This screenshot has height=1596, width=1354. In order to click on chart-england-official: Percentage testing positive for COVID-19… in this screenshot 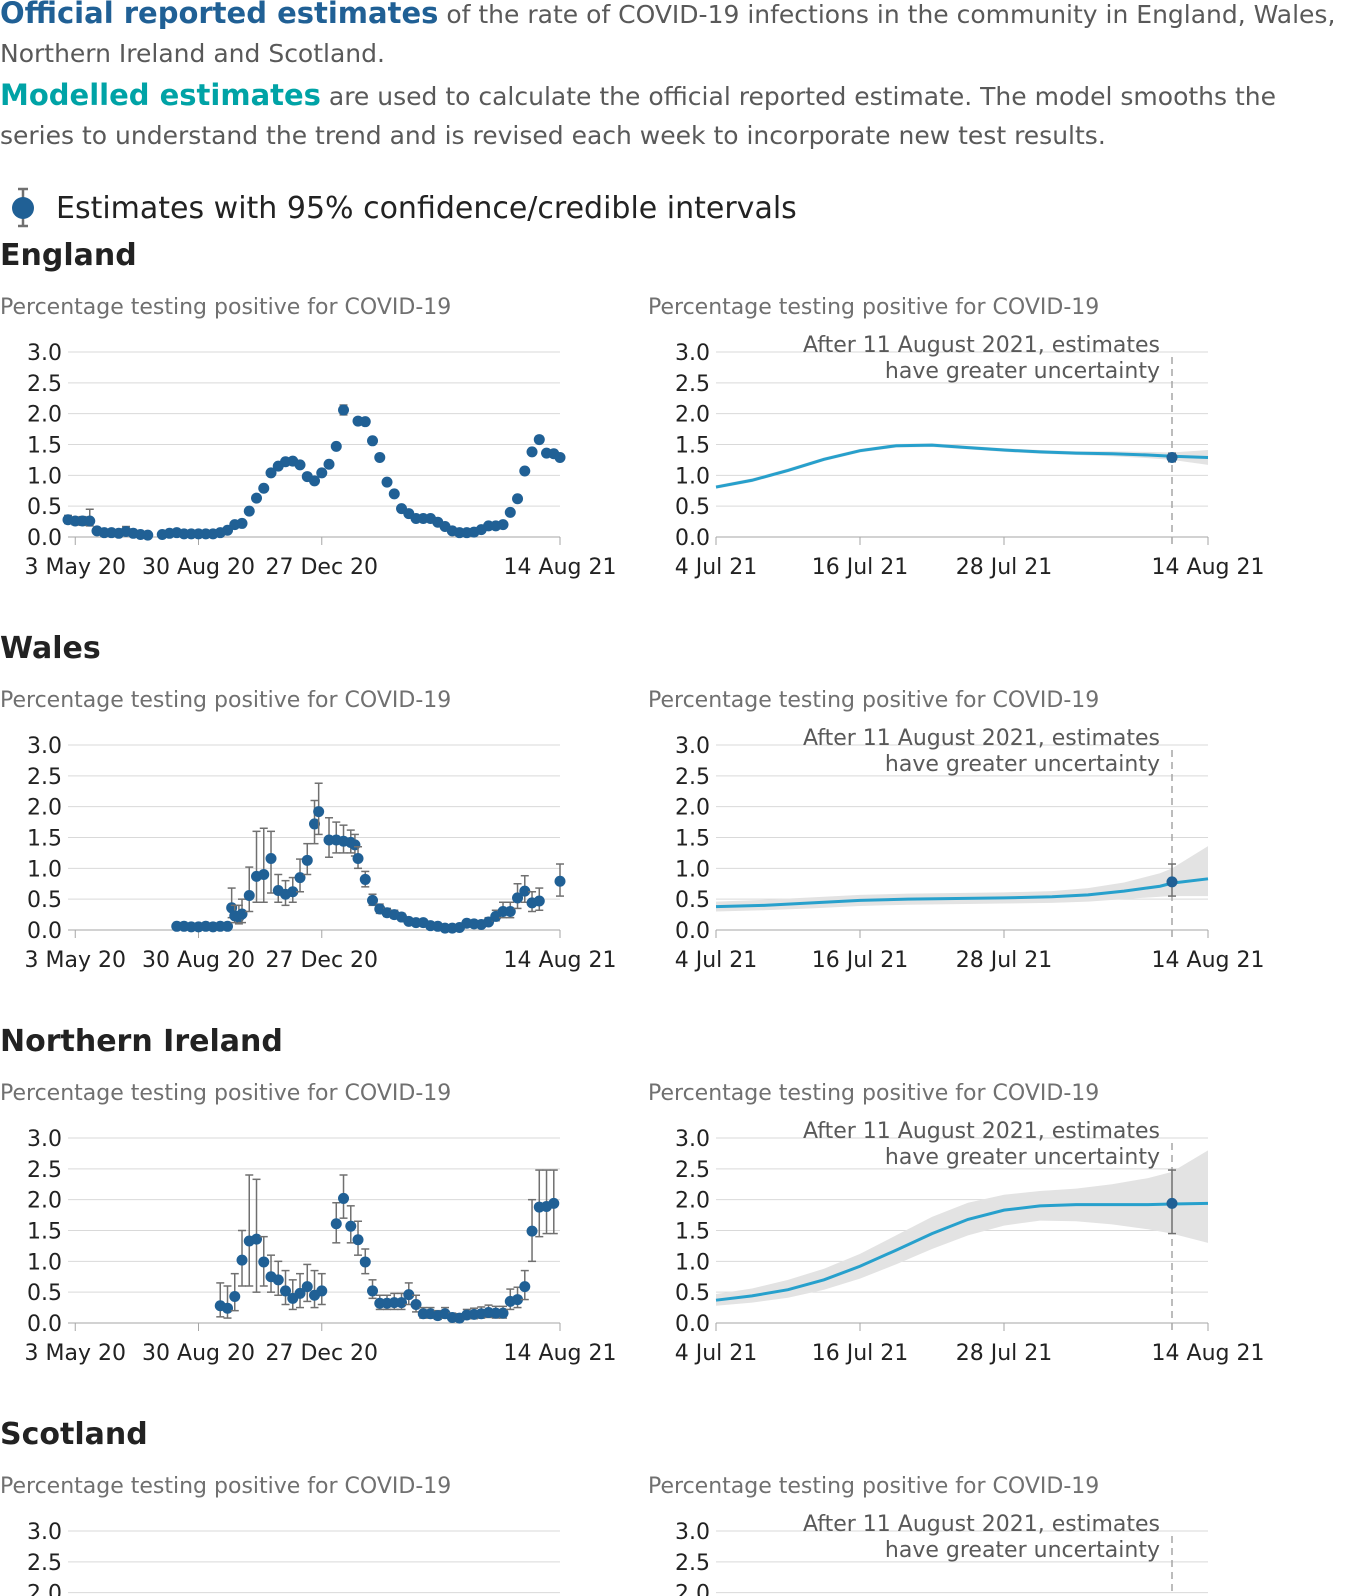, I will do `click(315, 445)`.